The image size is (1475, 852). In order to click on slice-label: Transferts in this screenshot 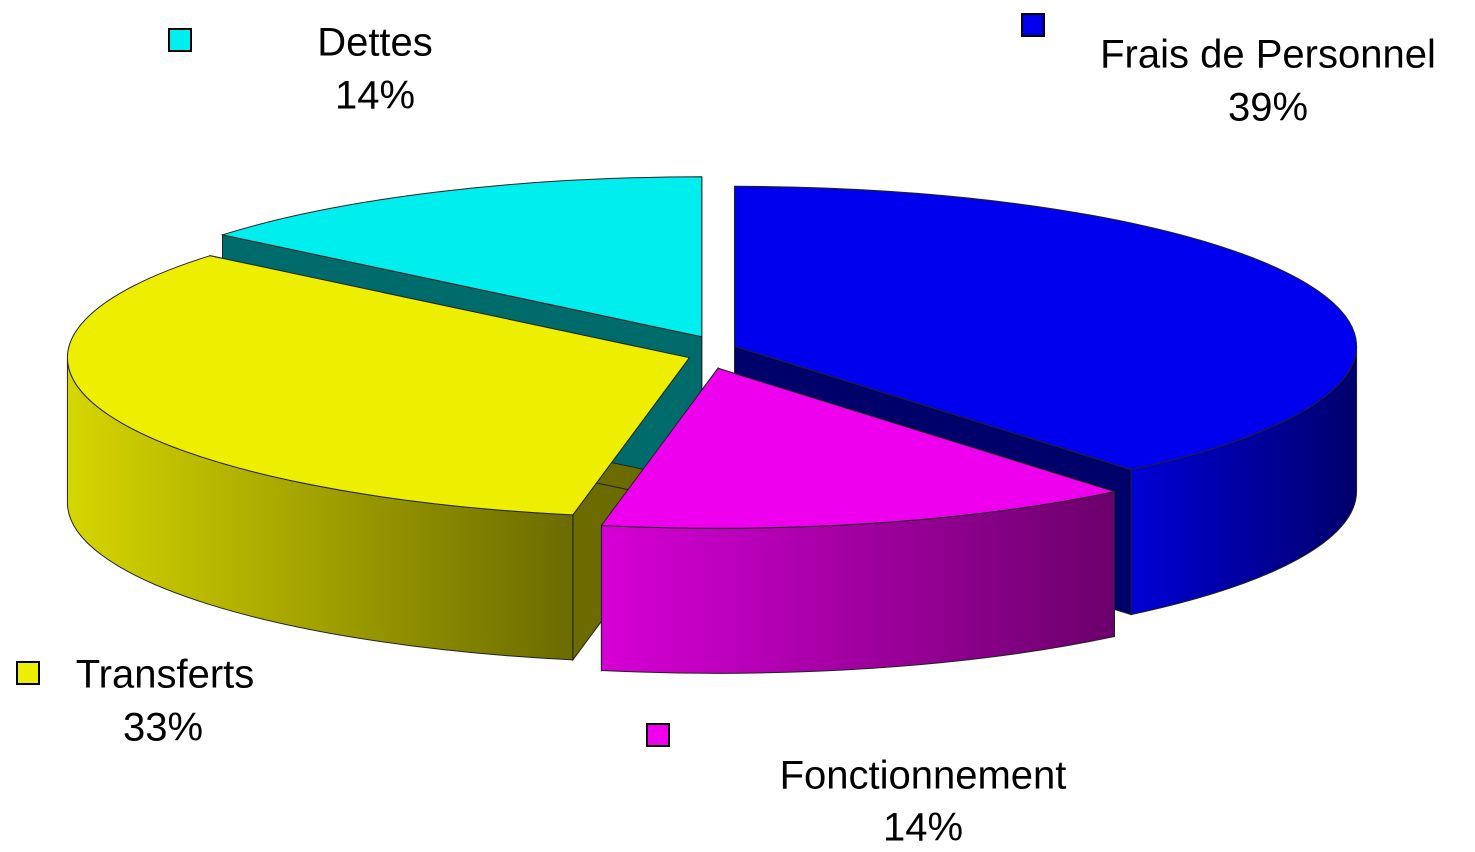, I will do `click(165, 675)`.